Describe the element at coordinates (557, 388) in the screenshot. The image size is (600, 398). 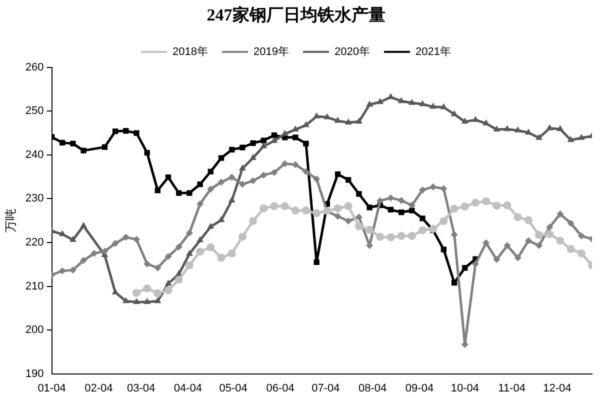
I see `x-tick-label: 12-04` at that location.